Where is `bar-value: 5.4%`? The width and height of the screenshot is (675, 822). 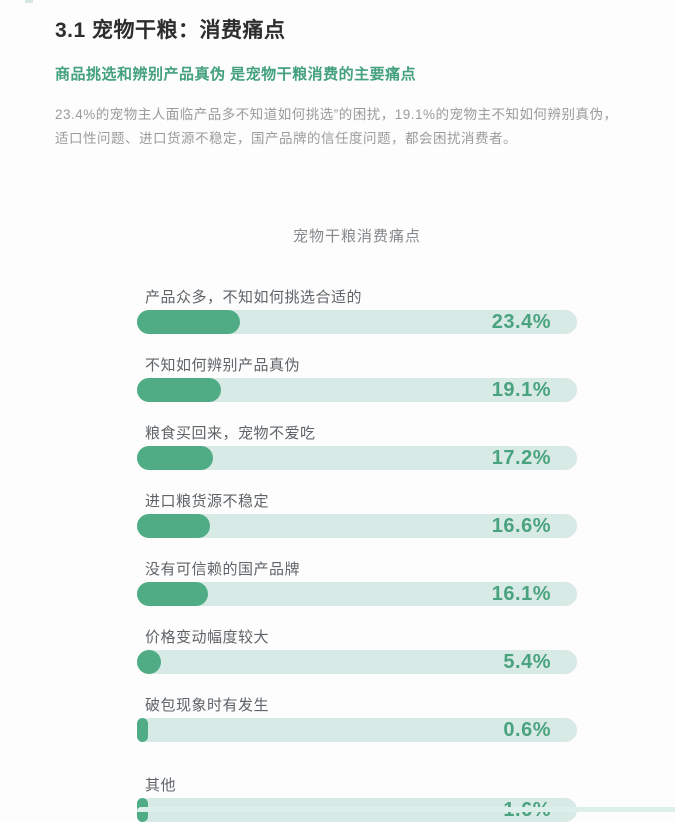
bar-value: 5.4% is located at coordinates (527, 662).